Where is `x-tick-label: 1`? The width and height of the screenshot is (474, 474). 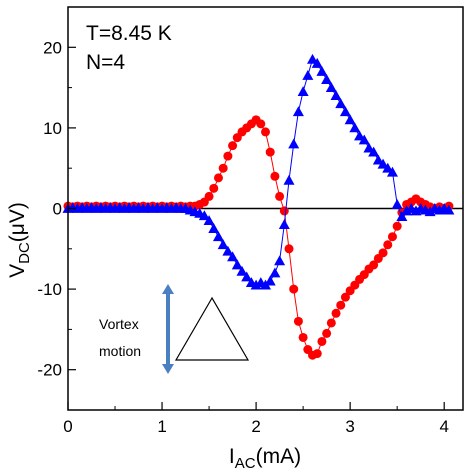 x-tick-label: 1 is located at coordinates (161, 426).